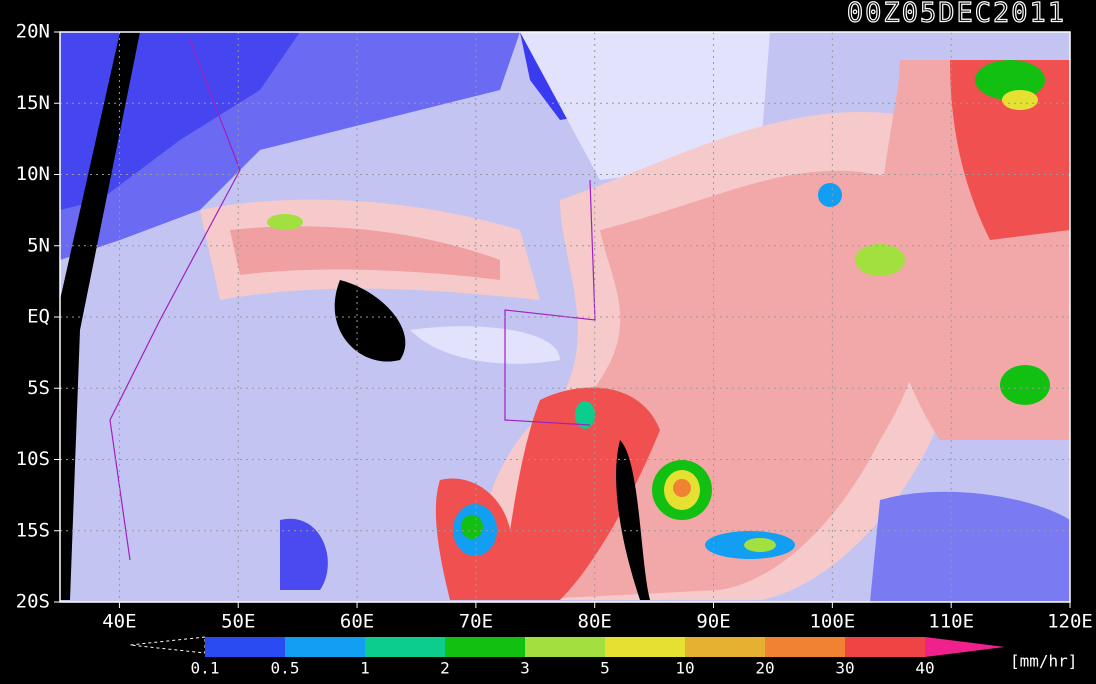  What do you see at coordinates (965, 647) in the screenshot?
I see `colorbar-over` at bounding box center [965, 647].